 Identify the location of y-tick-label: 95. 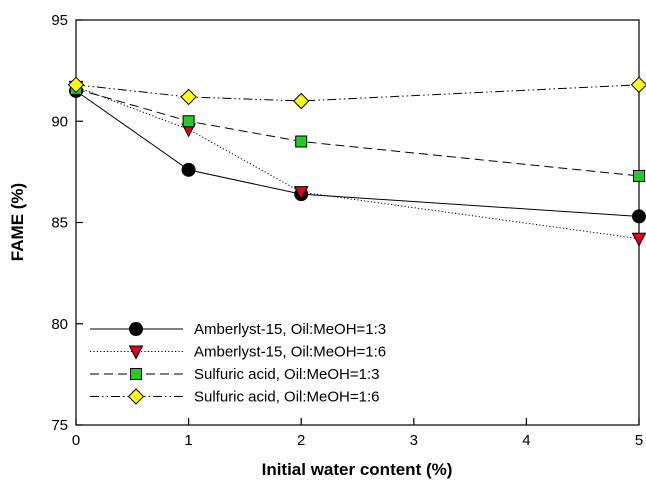
(59, 20).